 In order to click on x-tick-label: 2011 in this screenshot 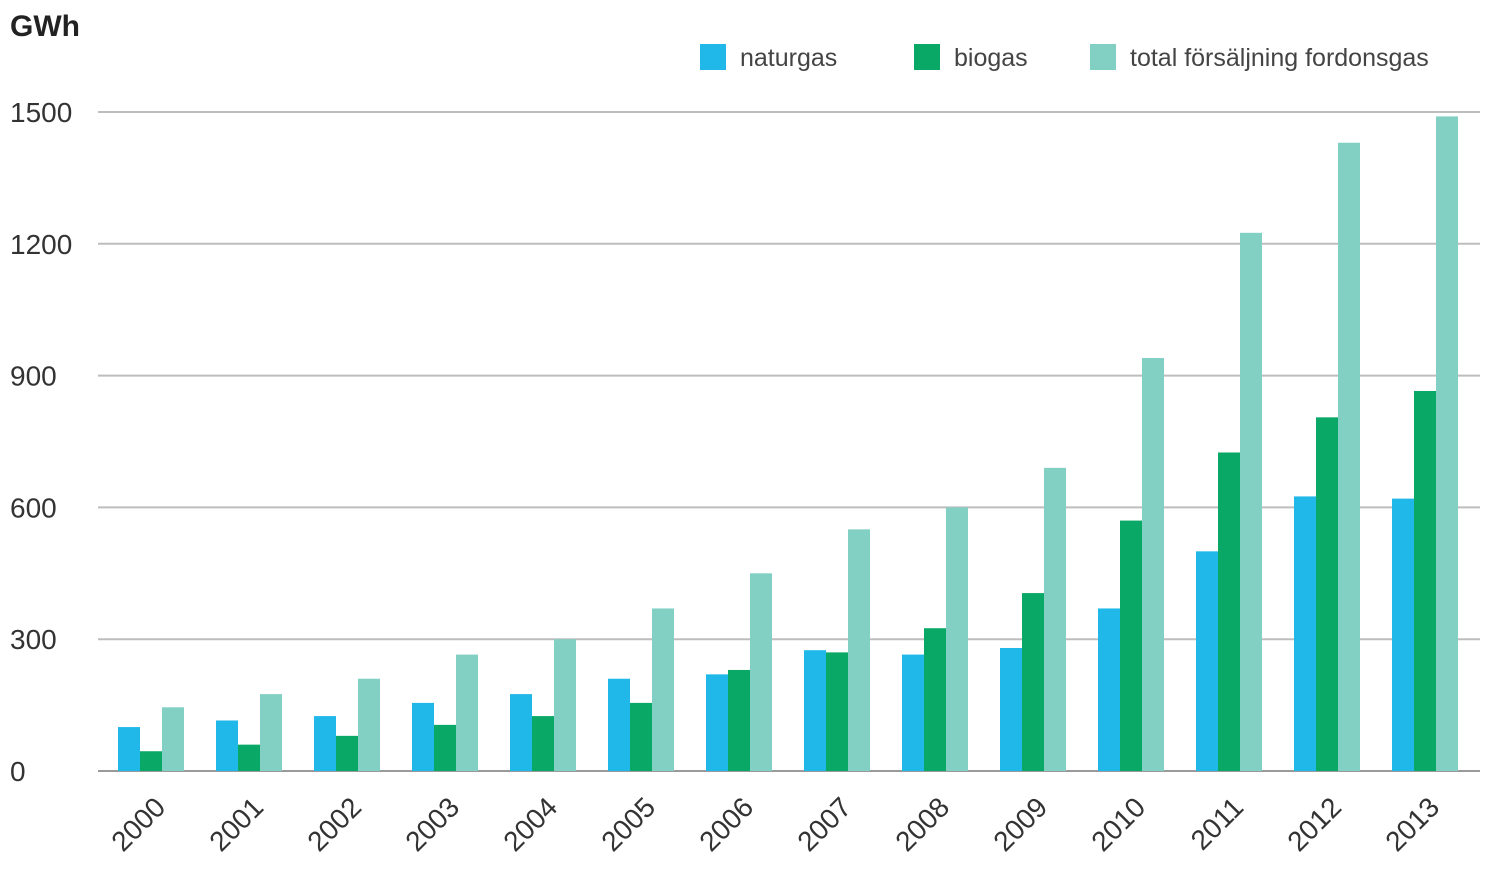, I will do `click(1217, 823)`.